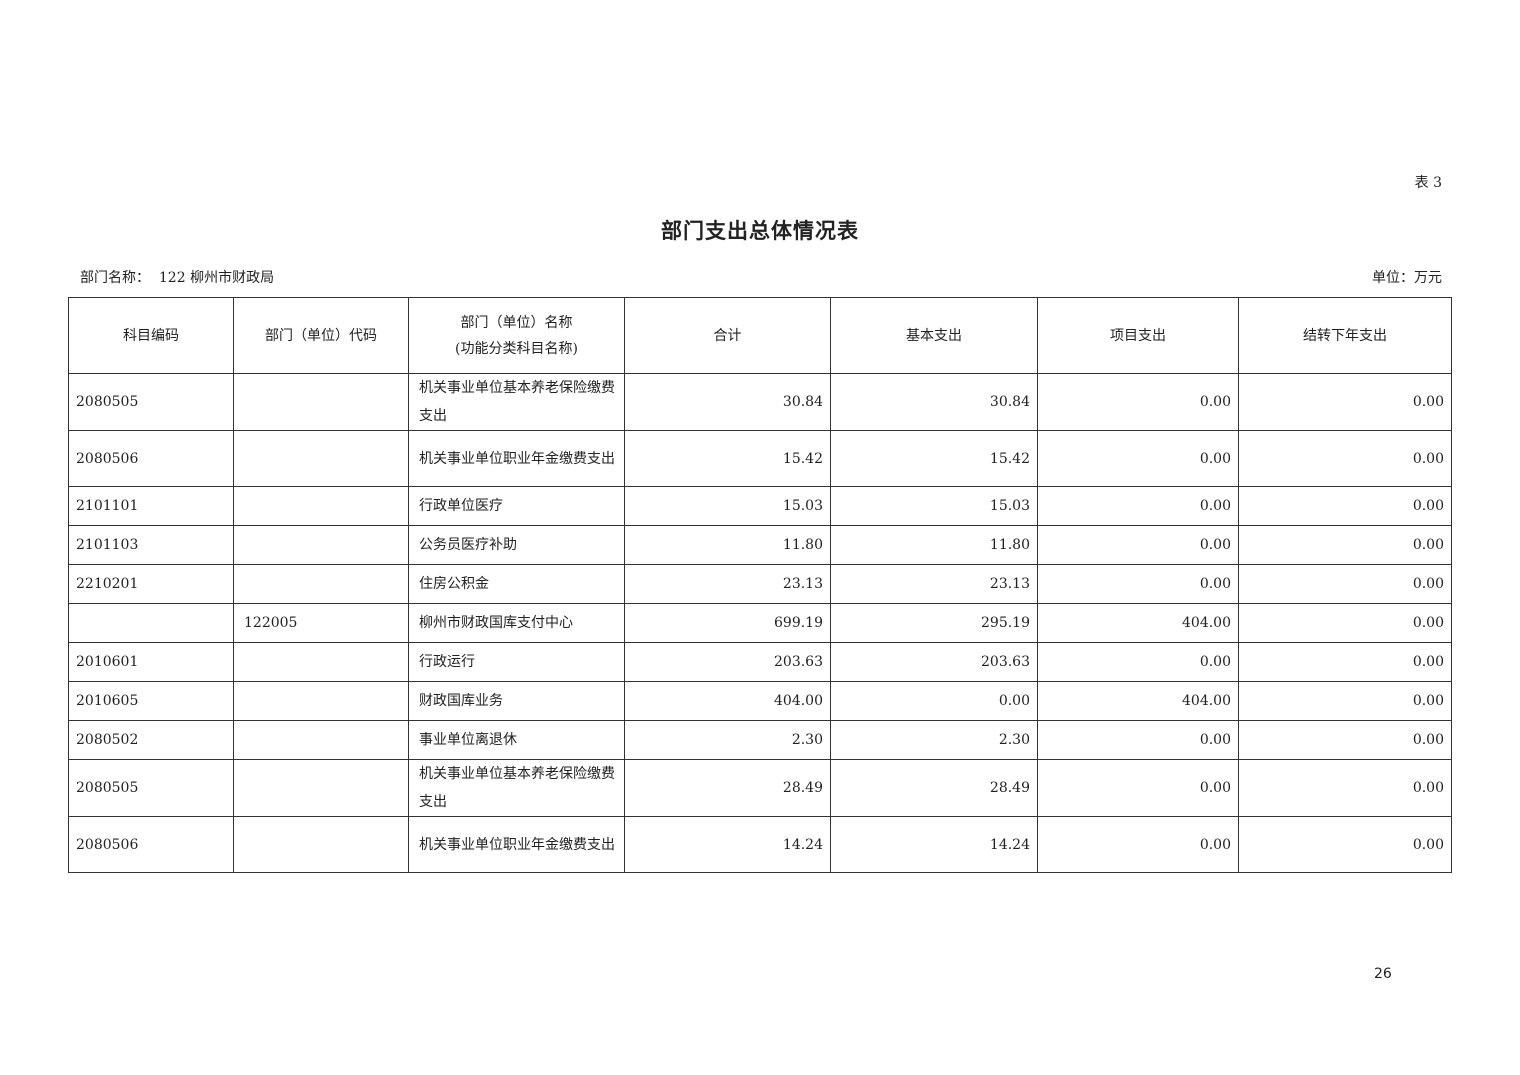 The height and width of the screenshot is (1075, 1520). I want to click on cell-name: 公务员医疗补助, so click(516, 545).